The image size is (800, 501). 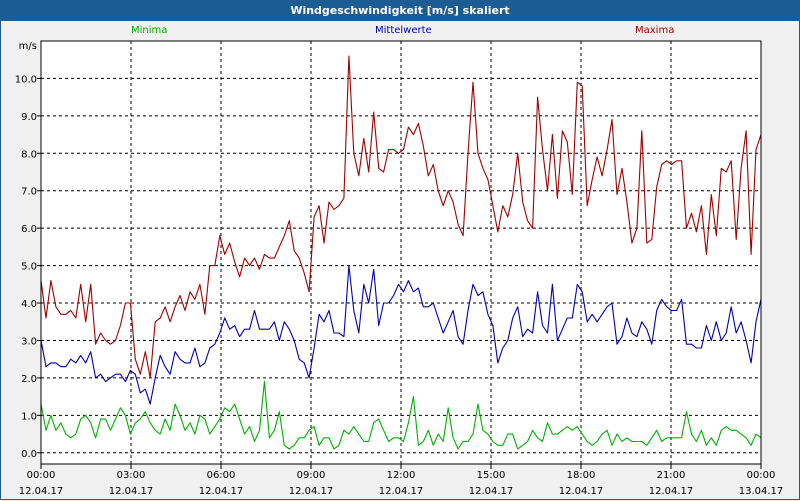 I want to click on y-tick-label: 1.0, so click(x=29, y=416).